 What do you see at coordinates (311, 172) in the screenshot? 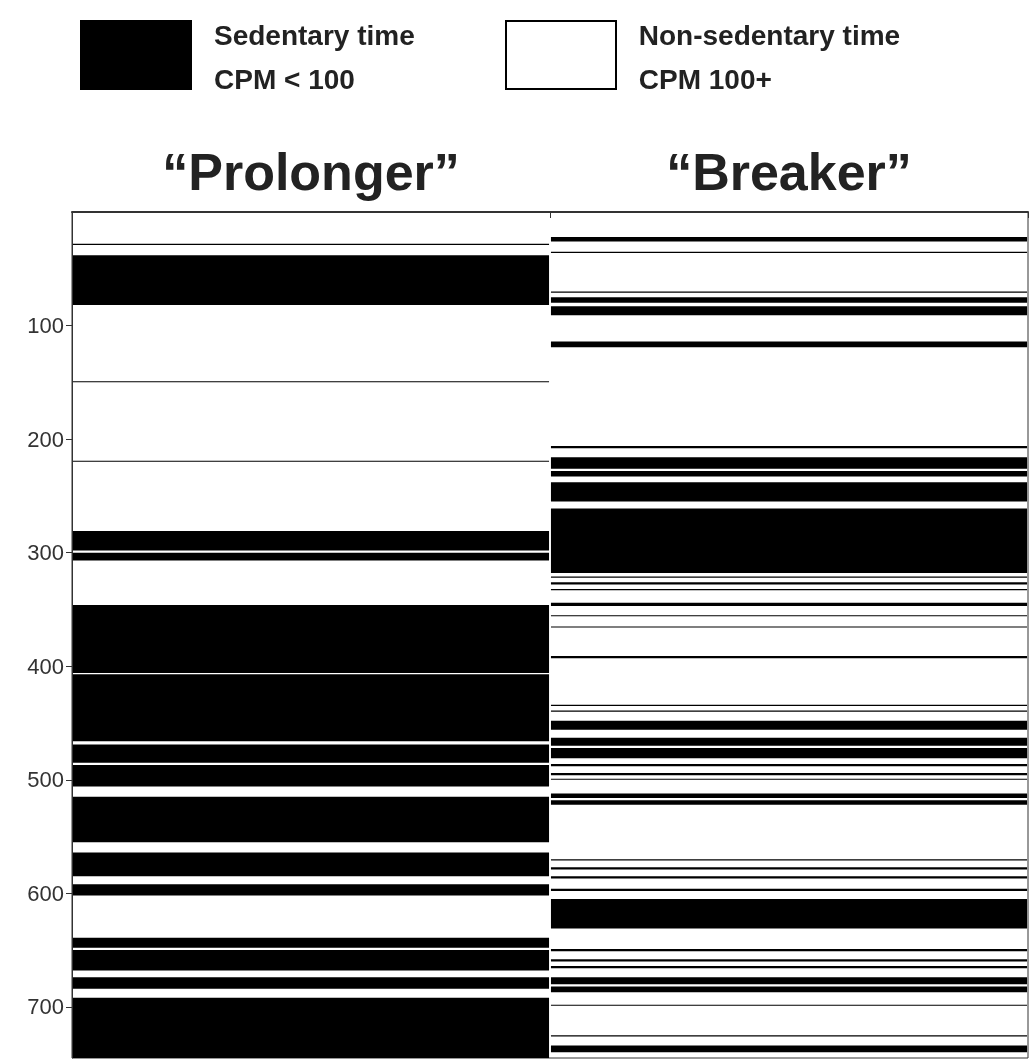
I see `x-tick-label: “Prolonger”` at bounding box center [311, 172].